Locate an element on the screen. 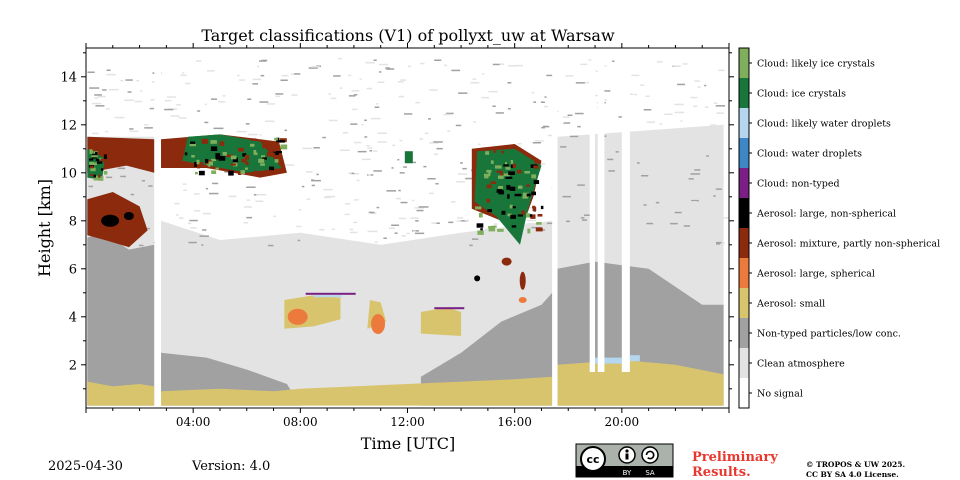 The width and height of the screenshot is (960, 480). colorbar-swatch is located at coordinates (744, 303).